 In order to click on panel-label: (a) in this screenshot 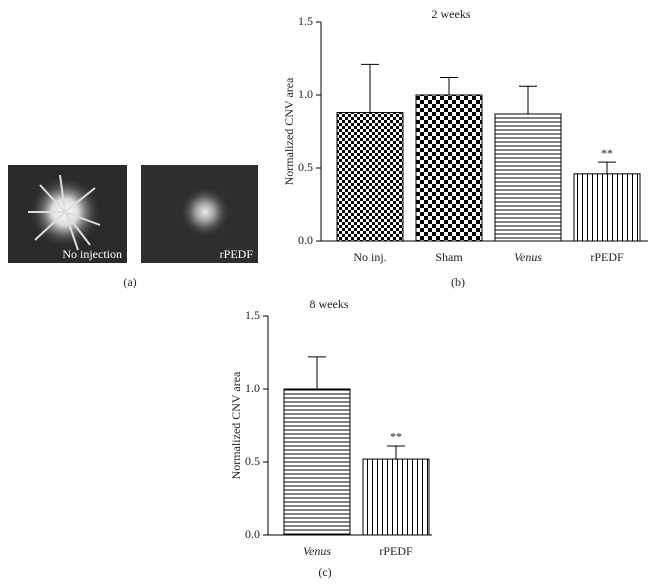, I will do `click(129, 282)`.